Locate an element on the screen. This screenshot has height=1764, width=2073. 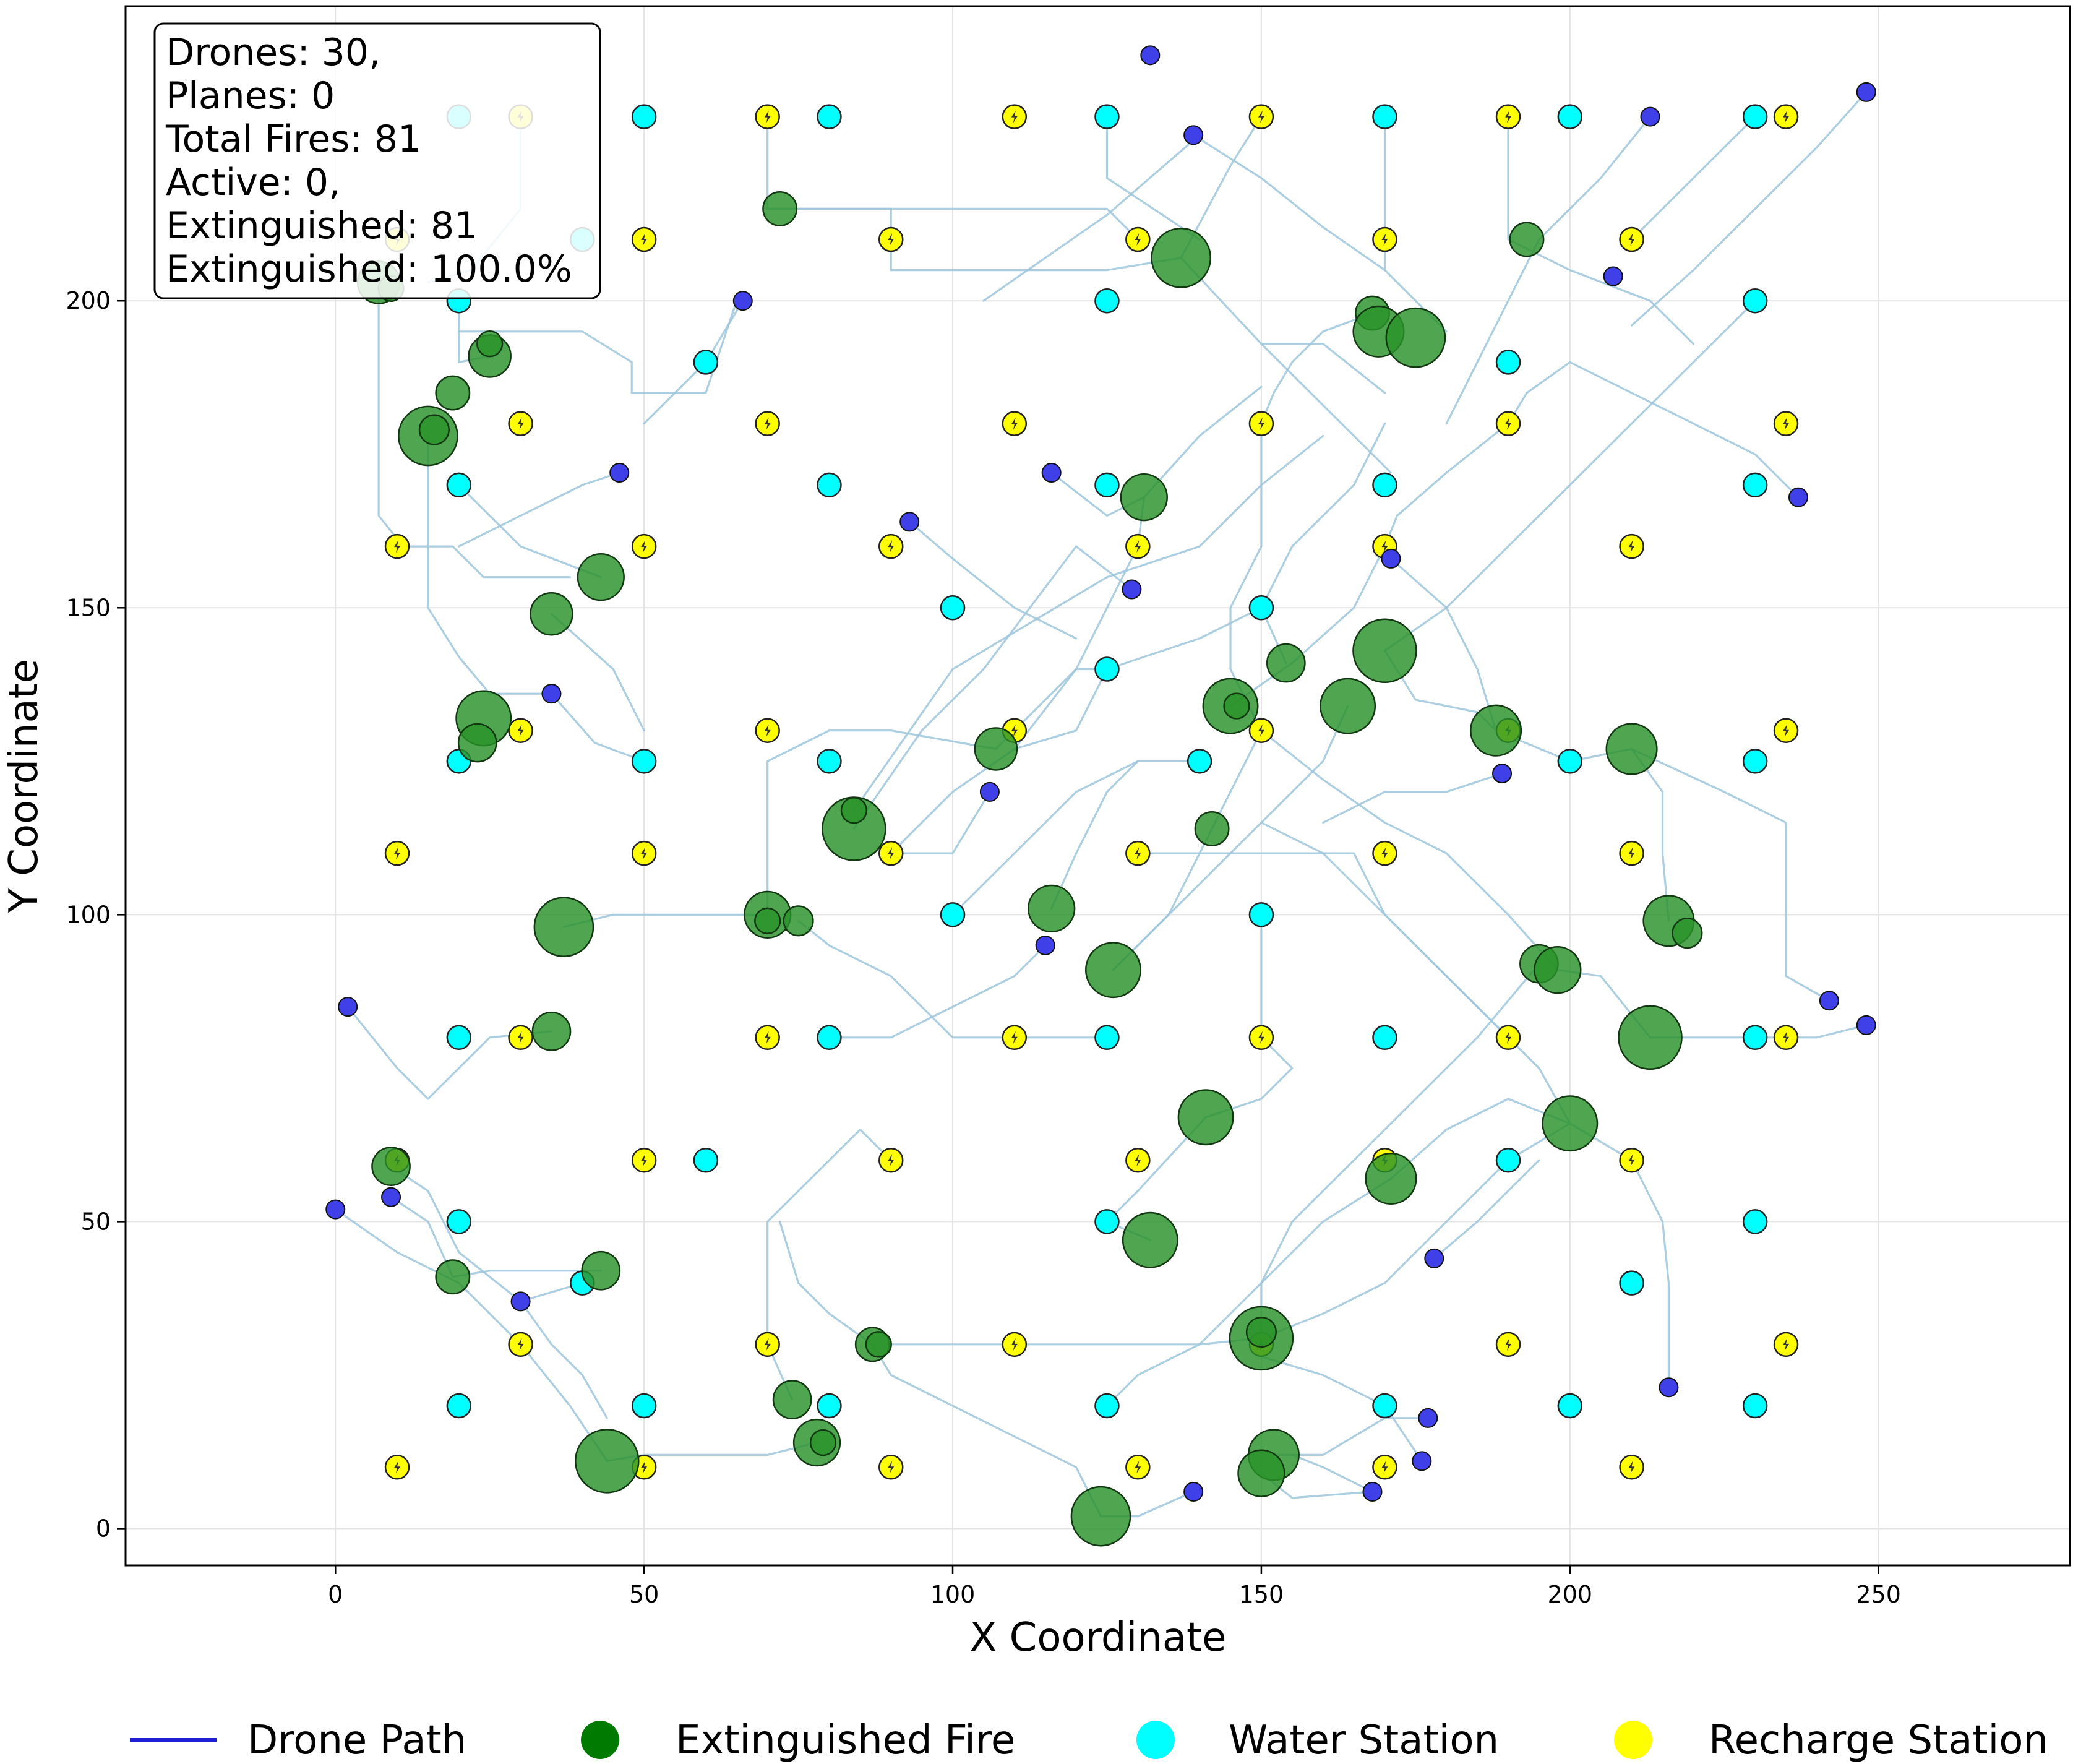
x-tick-label: 200 is located at coordinates (1570, 1594).